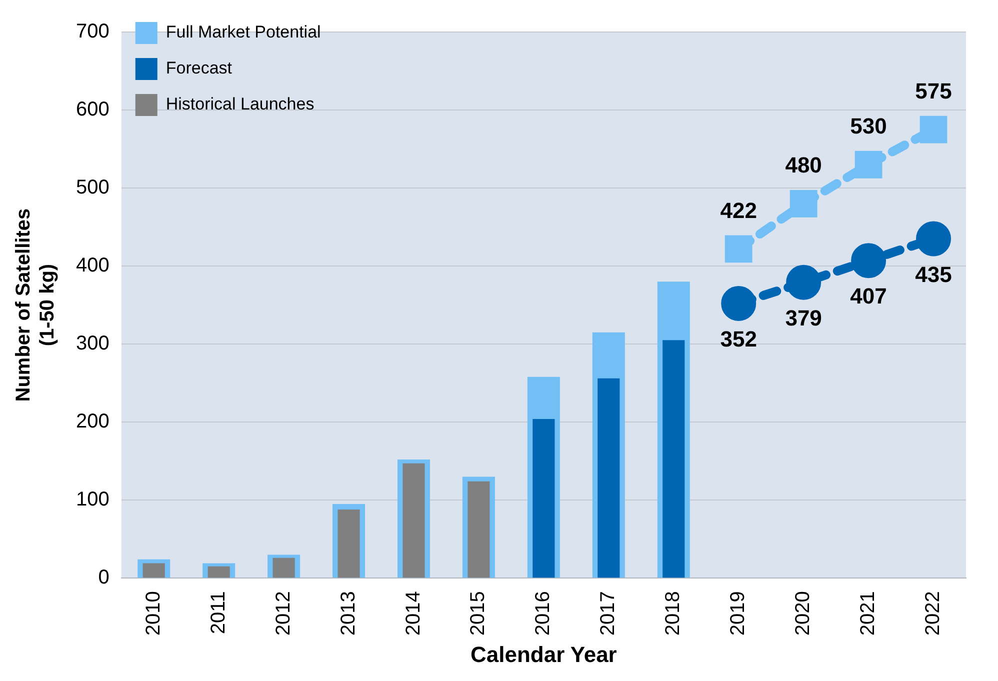 The image size is (998, 681). I want to click on data-label: 530, so click(868, 126).